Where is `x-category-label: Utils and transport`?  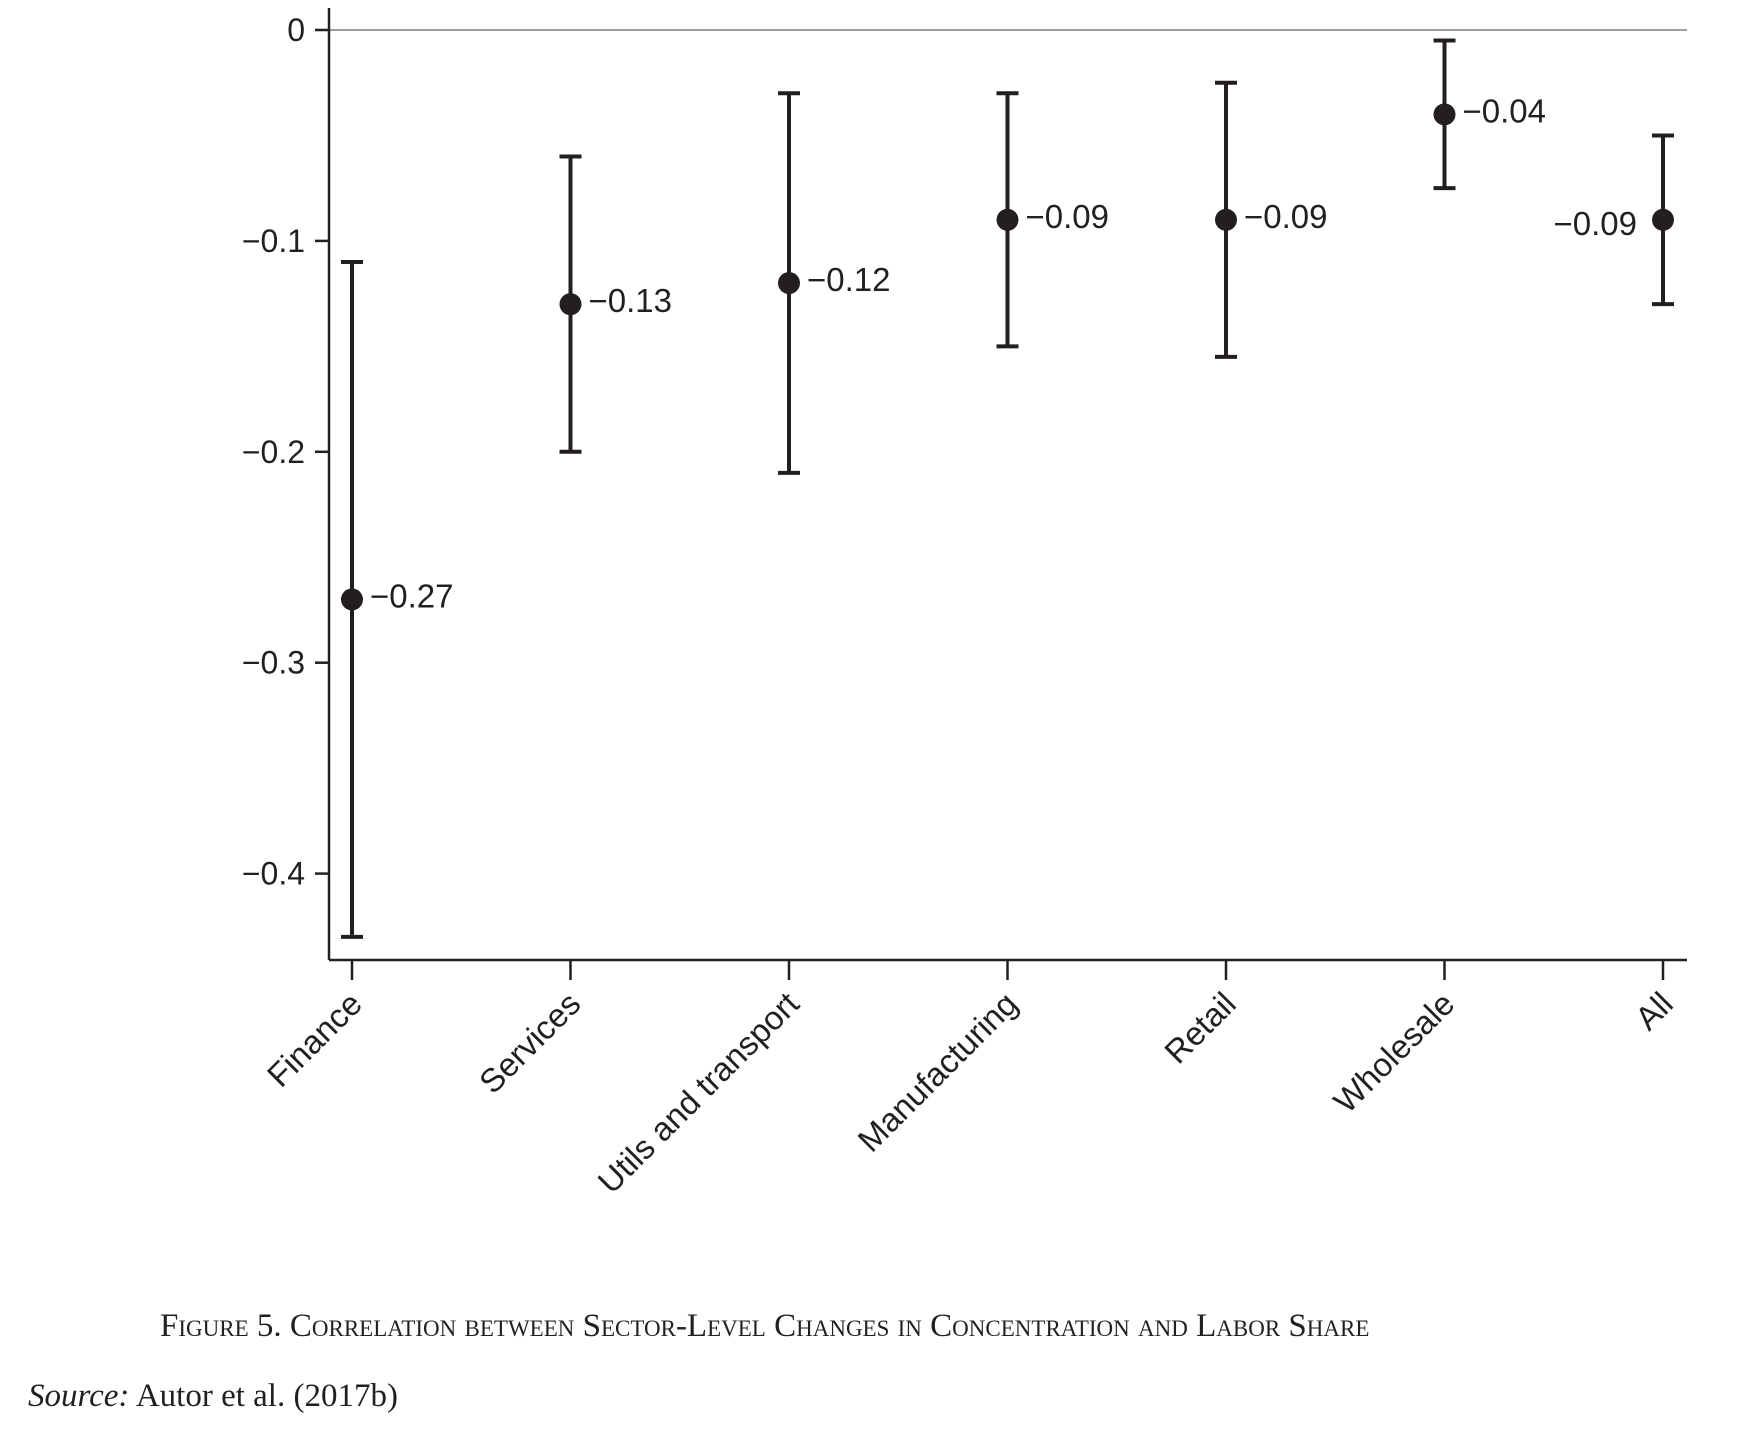
x-category-label: Utils and transport is located at coordinates (698, 1093).